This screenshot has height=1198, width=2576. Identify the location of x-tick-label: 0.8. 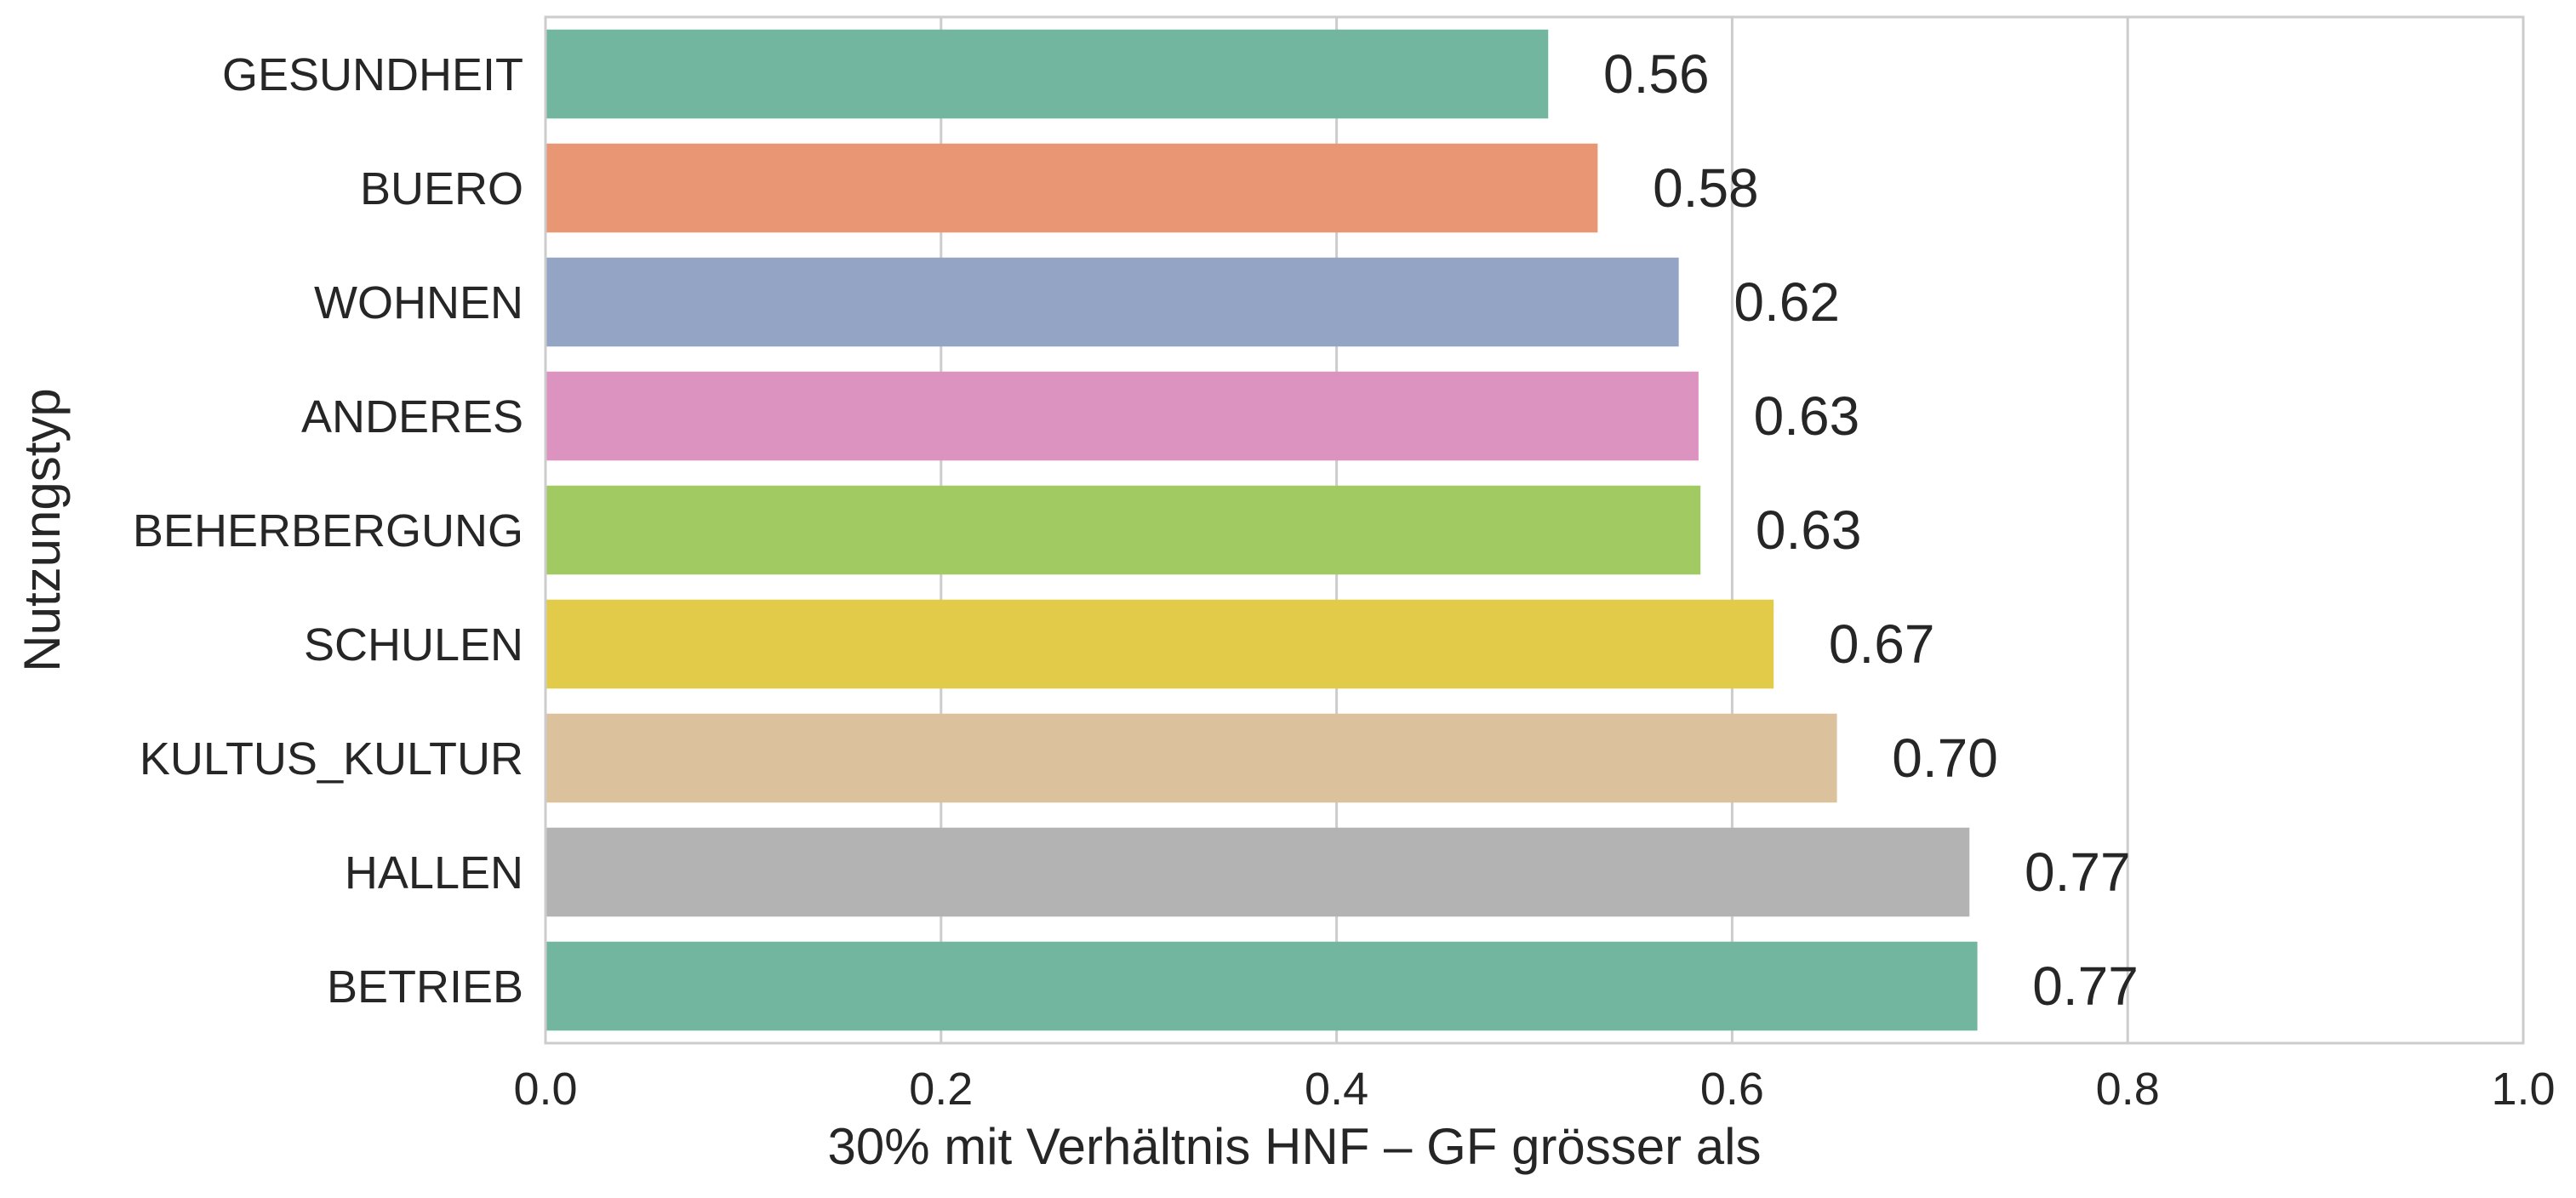
(2128, 1089).